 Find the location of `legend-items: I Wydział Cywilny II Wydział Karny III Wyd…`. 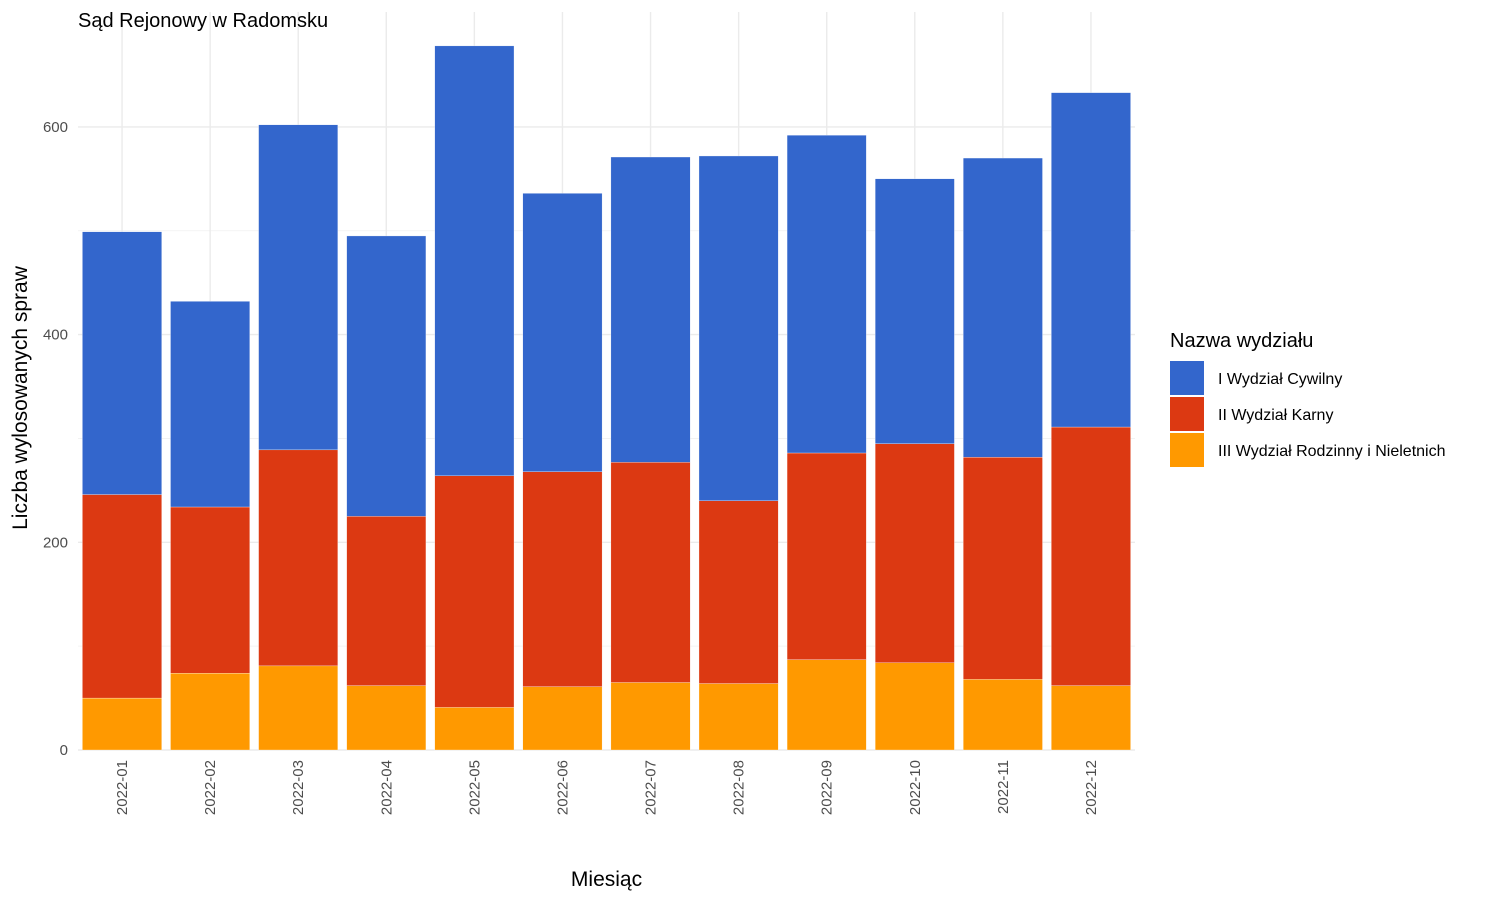

legend-items: I Wydział Cywilny II Wydział Karny III Wyd… is located at coordinates (1308, 414).